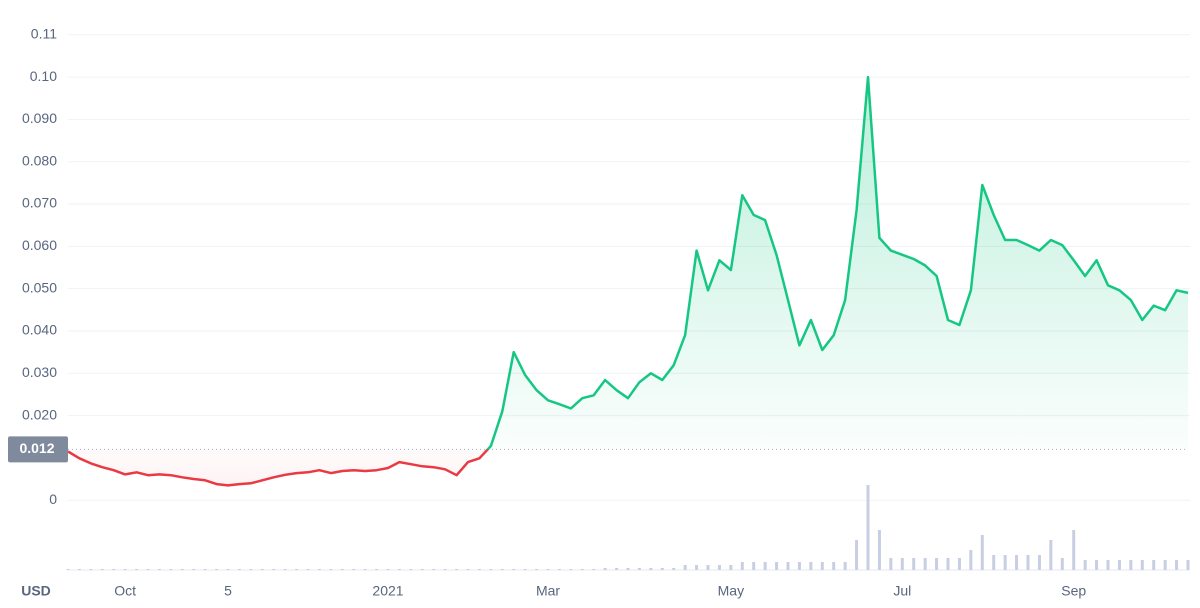  Describe the element at coordinates (39, 330) in the screenshot. I see `y-tick-label: 0.040` at that location.